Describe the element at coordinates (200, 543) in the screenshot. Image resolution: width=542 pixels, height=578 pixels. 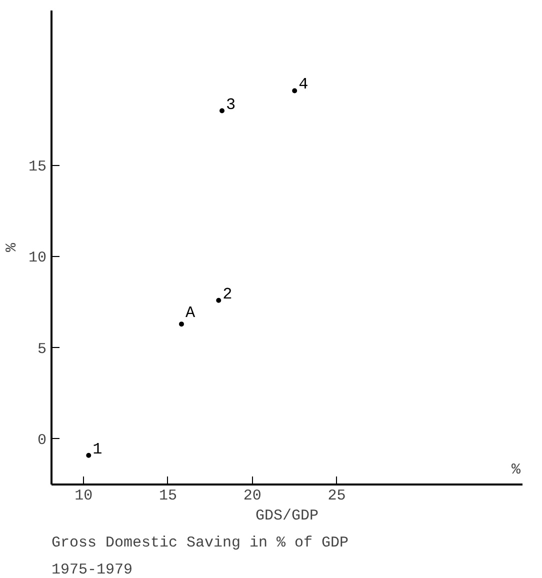
I see `text: Gross Domestic Saving in % of GDP` at that location.